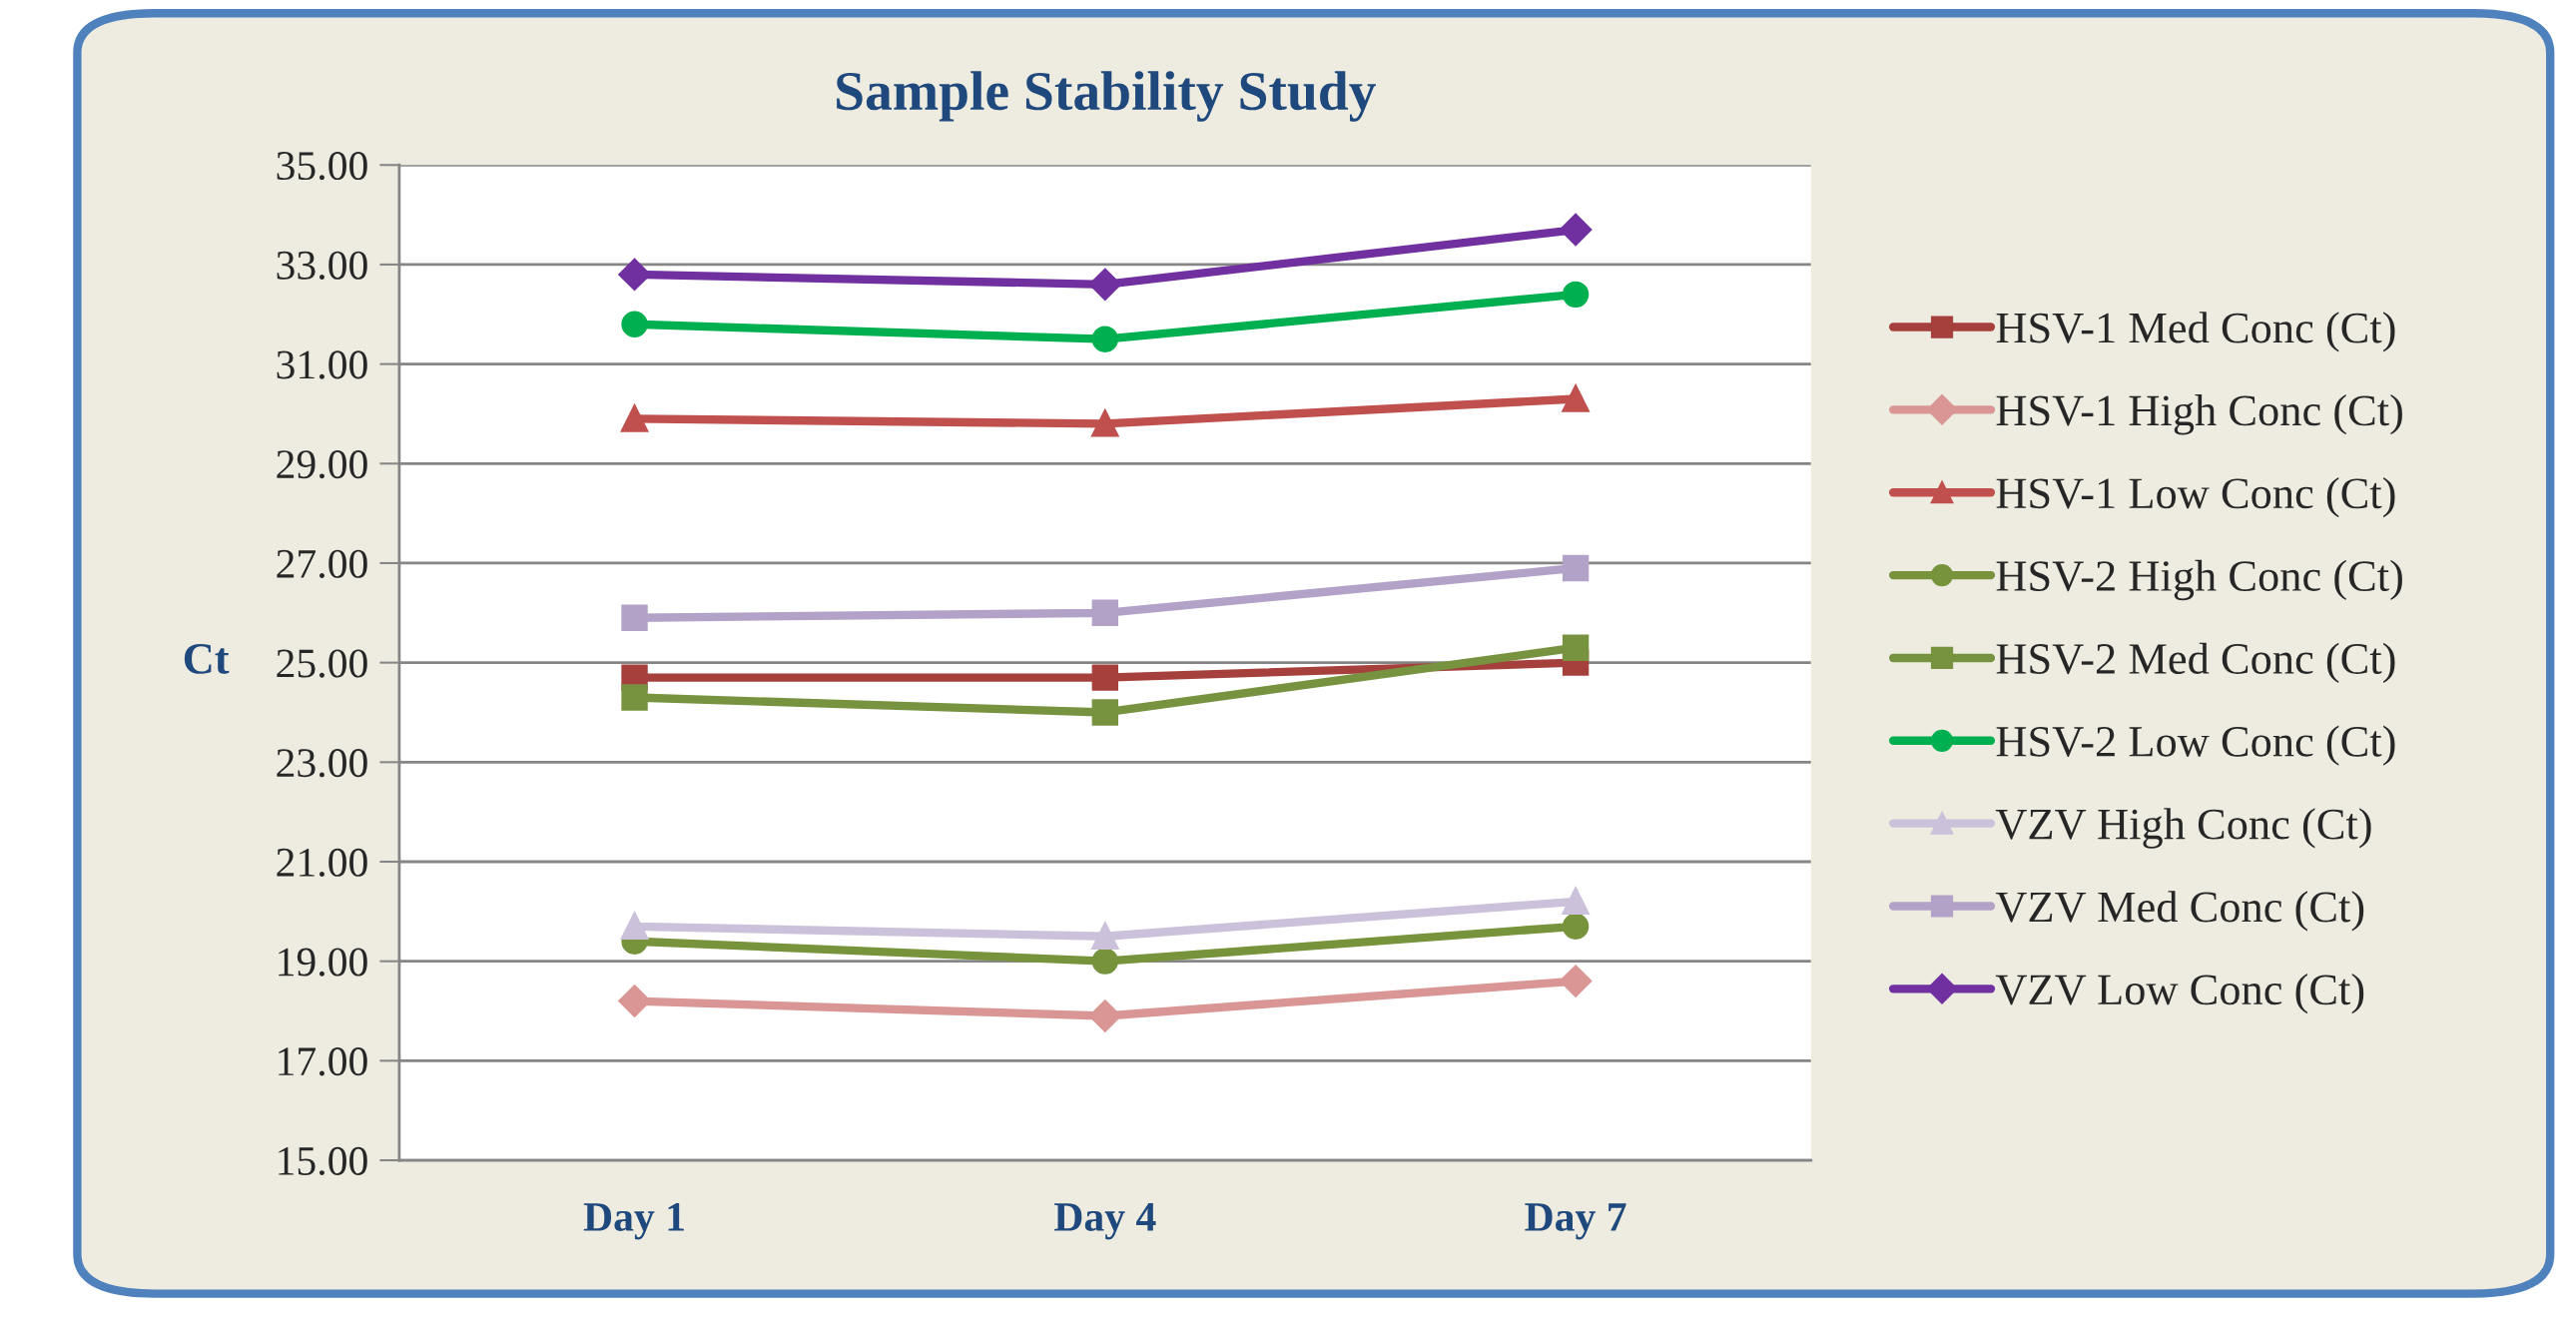 The height and width of the screenshot is (1320, 2576). I want to click on legend-label: HSV-1 Low Conc (Ct), so click(2195, 497).